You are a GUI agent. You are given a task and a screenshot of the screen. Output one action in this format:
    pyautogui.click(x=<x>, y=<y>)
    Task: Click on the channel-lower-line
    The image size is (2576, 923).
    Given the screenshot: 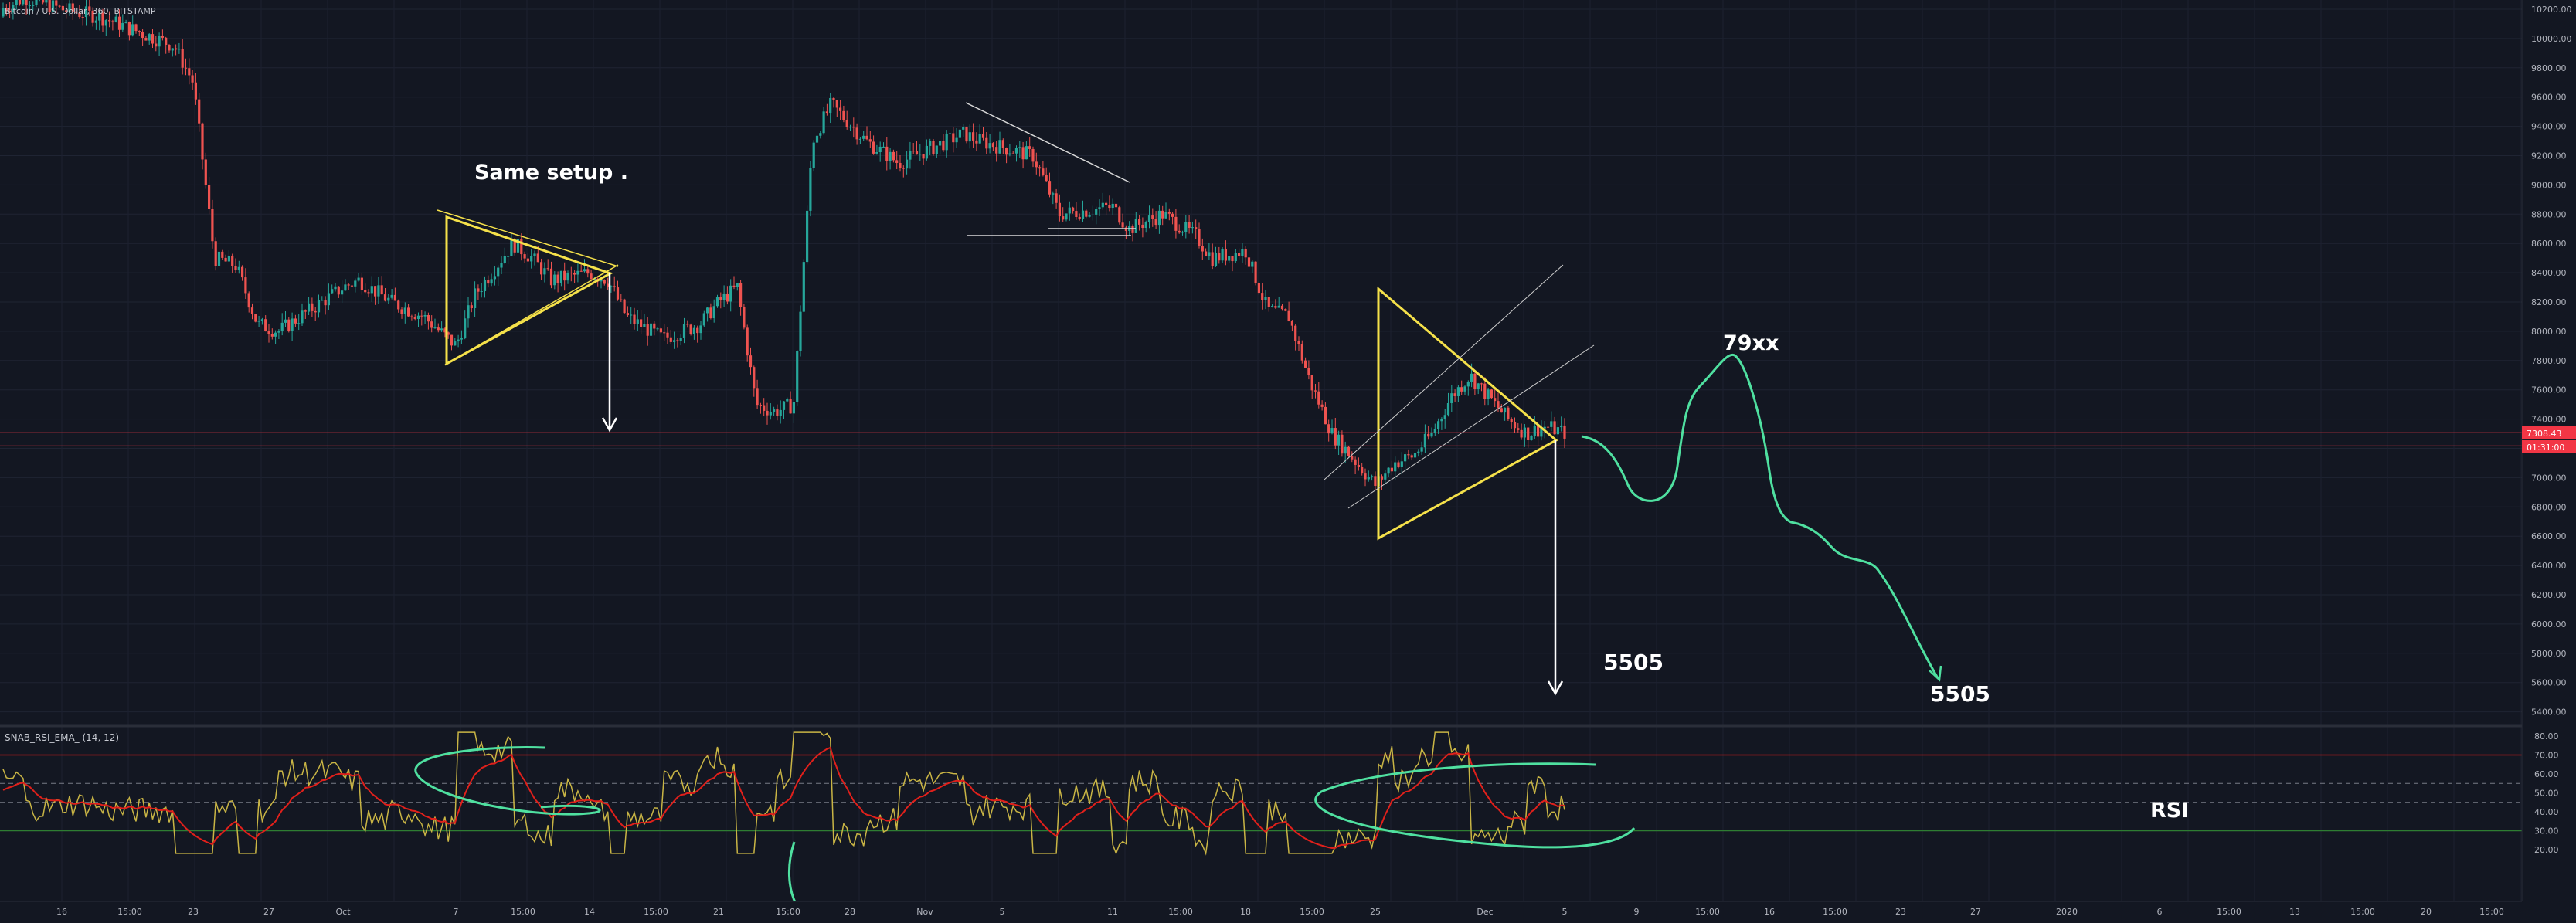 What is the action you would take?
    pyautogui.click(x=1471, y=427)
    